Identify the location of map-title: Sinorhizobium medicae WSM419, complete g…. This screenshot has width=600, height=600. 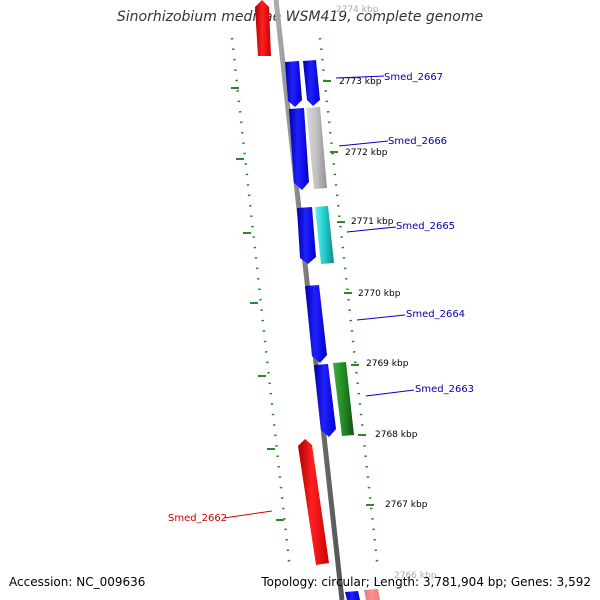
(300, 17).